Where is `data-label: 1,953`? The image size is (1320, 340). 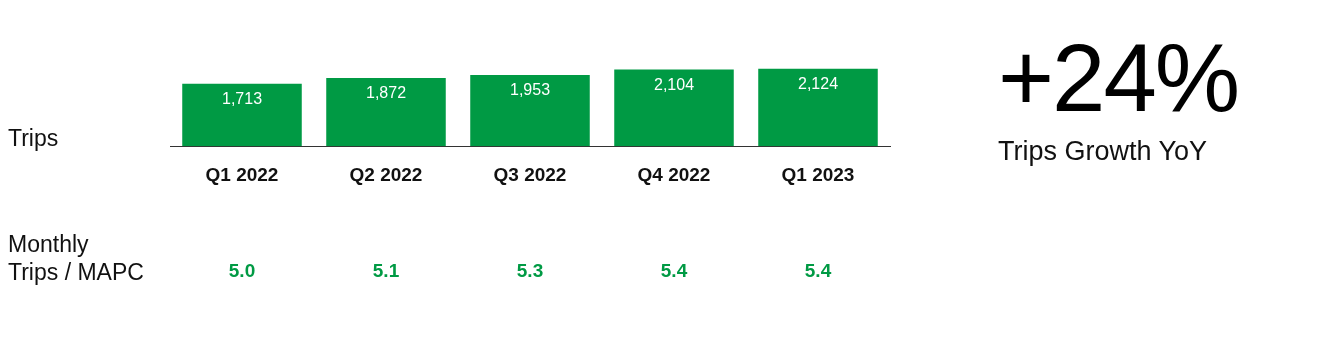
data-label: 1,953 is located at coordinates (530, 90).